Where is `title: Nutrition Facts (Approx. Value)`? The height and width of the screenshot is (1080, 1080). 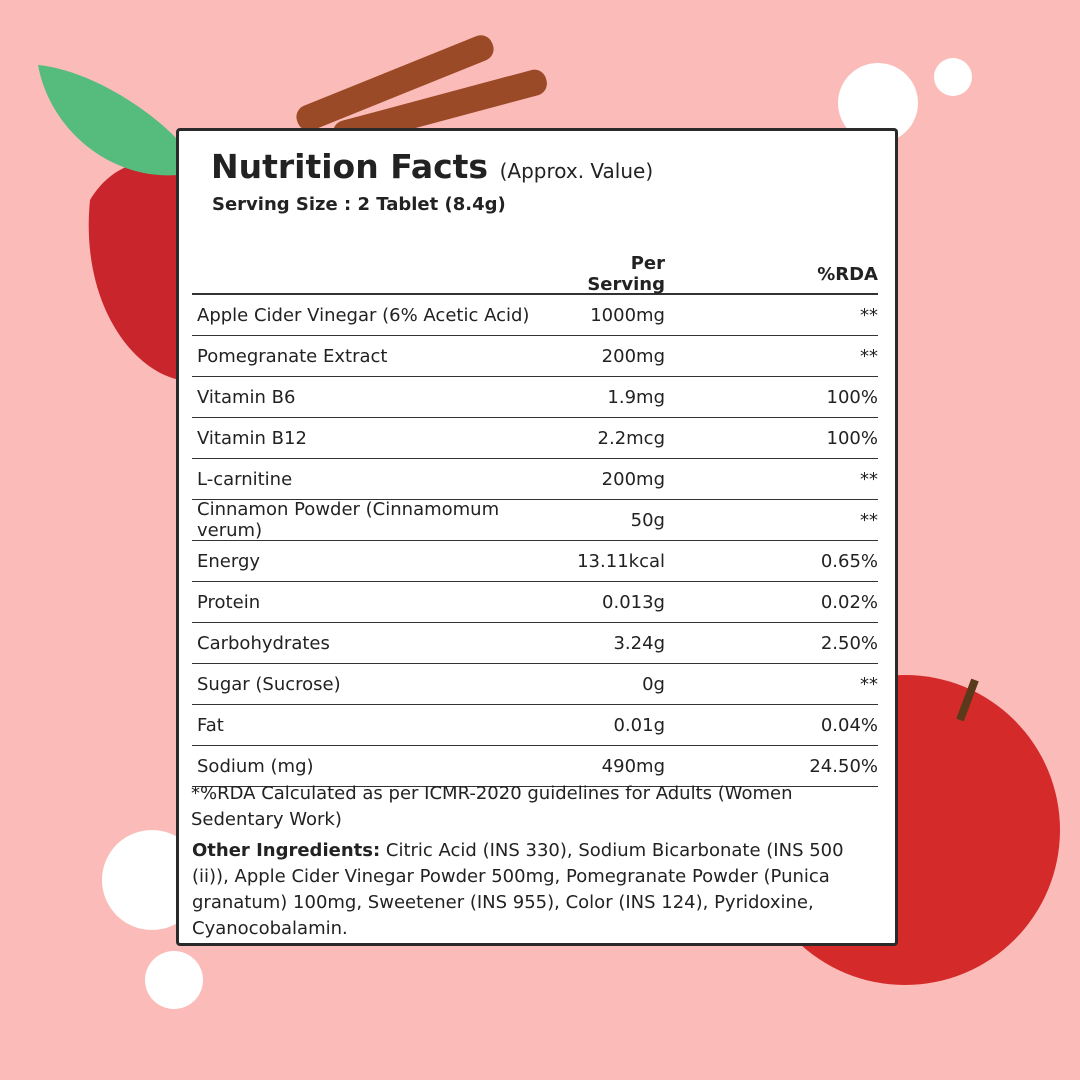 title: Nutrition Facts (Approx. Value) is located at coordinates (432, 166).